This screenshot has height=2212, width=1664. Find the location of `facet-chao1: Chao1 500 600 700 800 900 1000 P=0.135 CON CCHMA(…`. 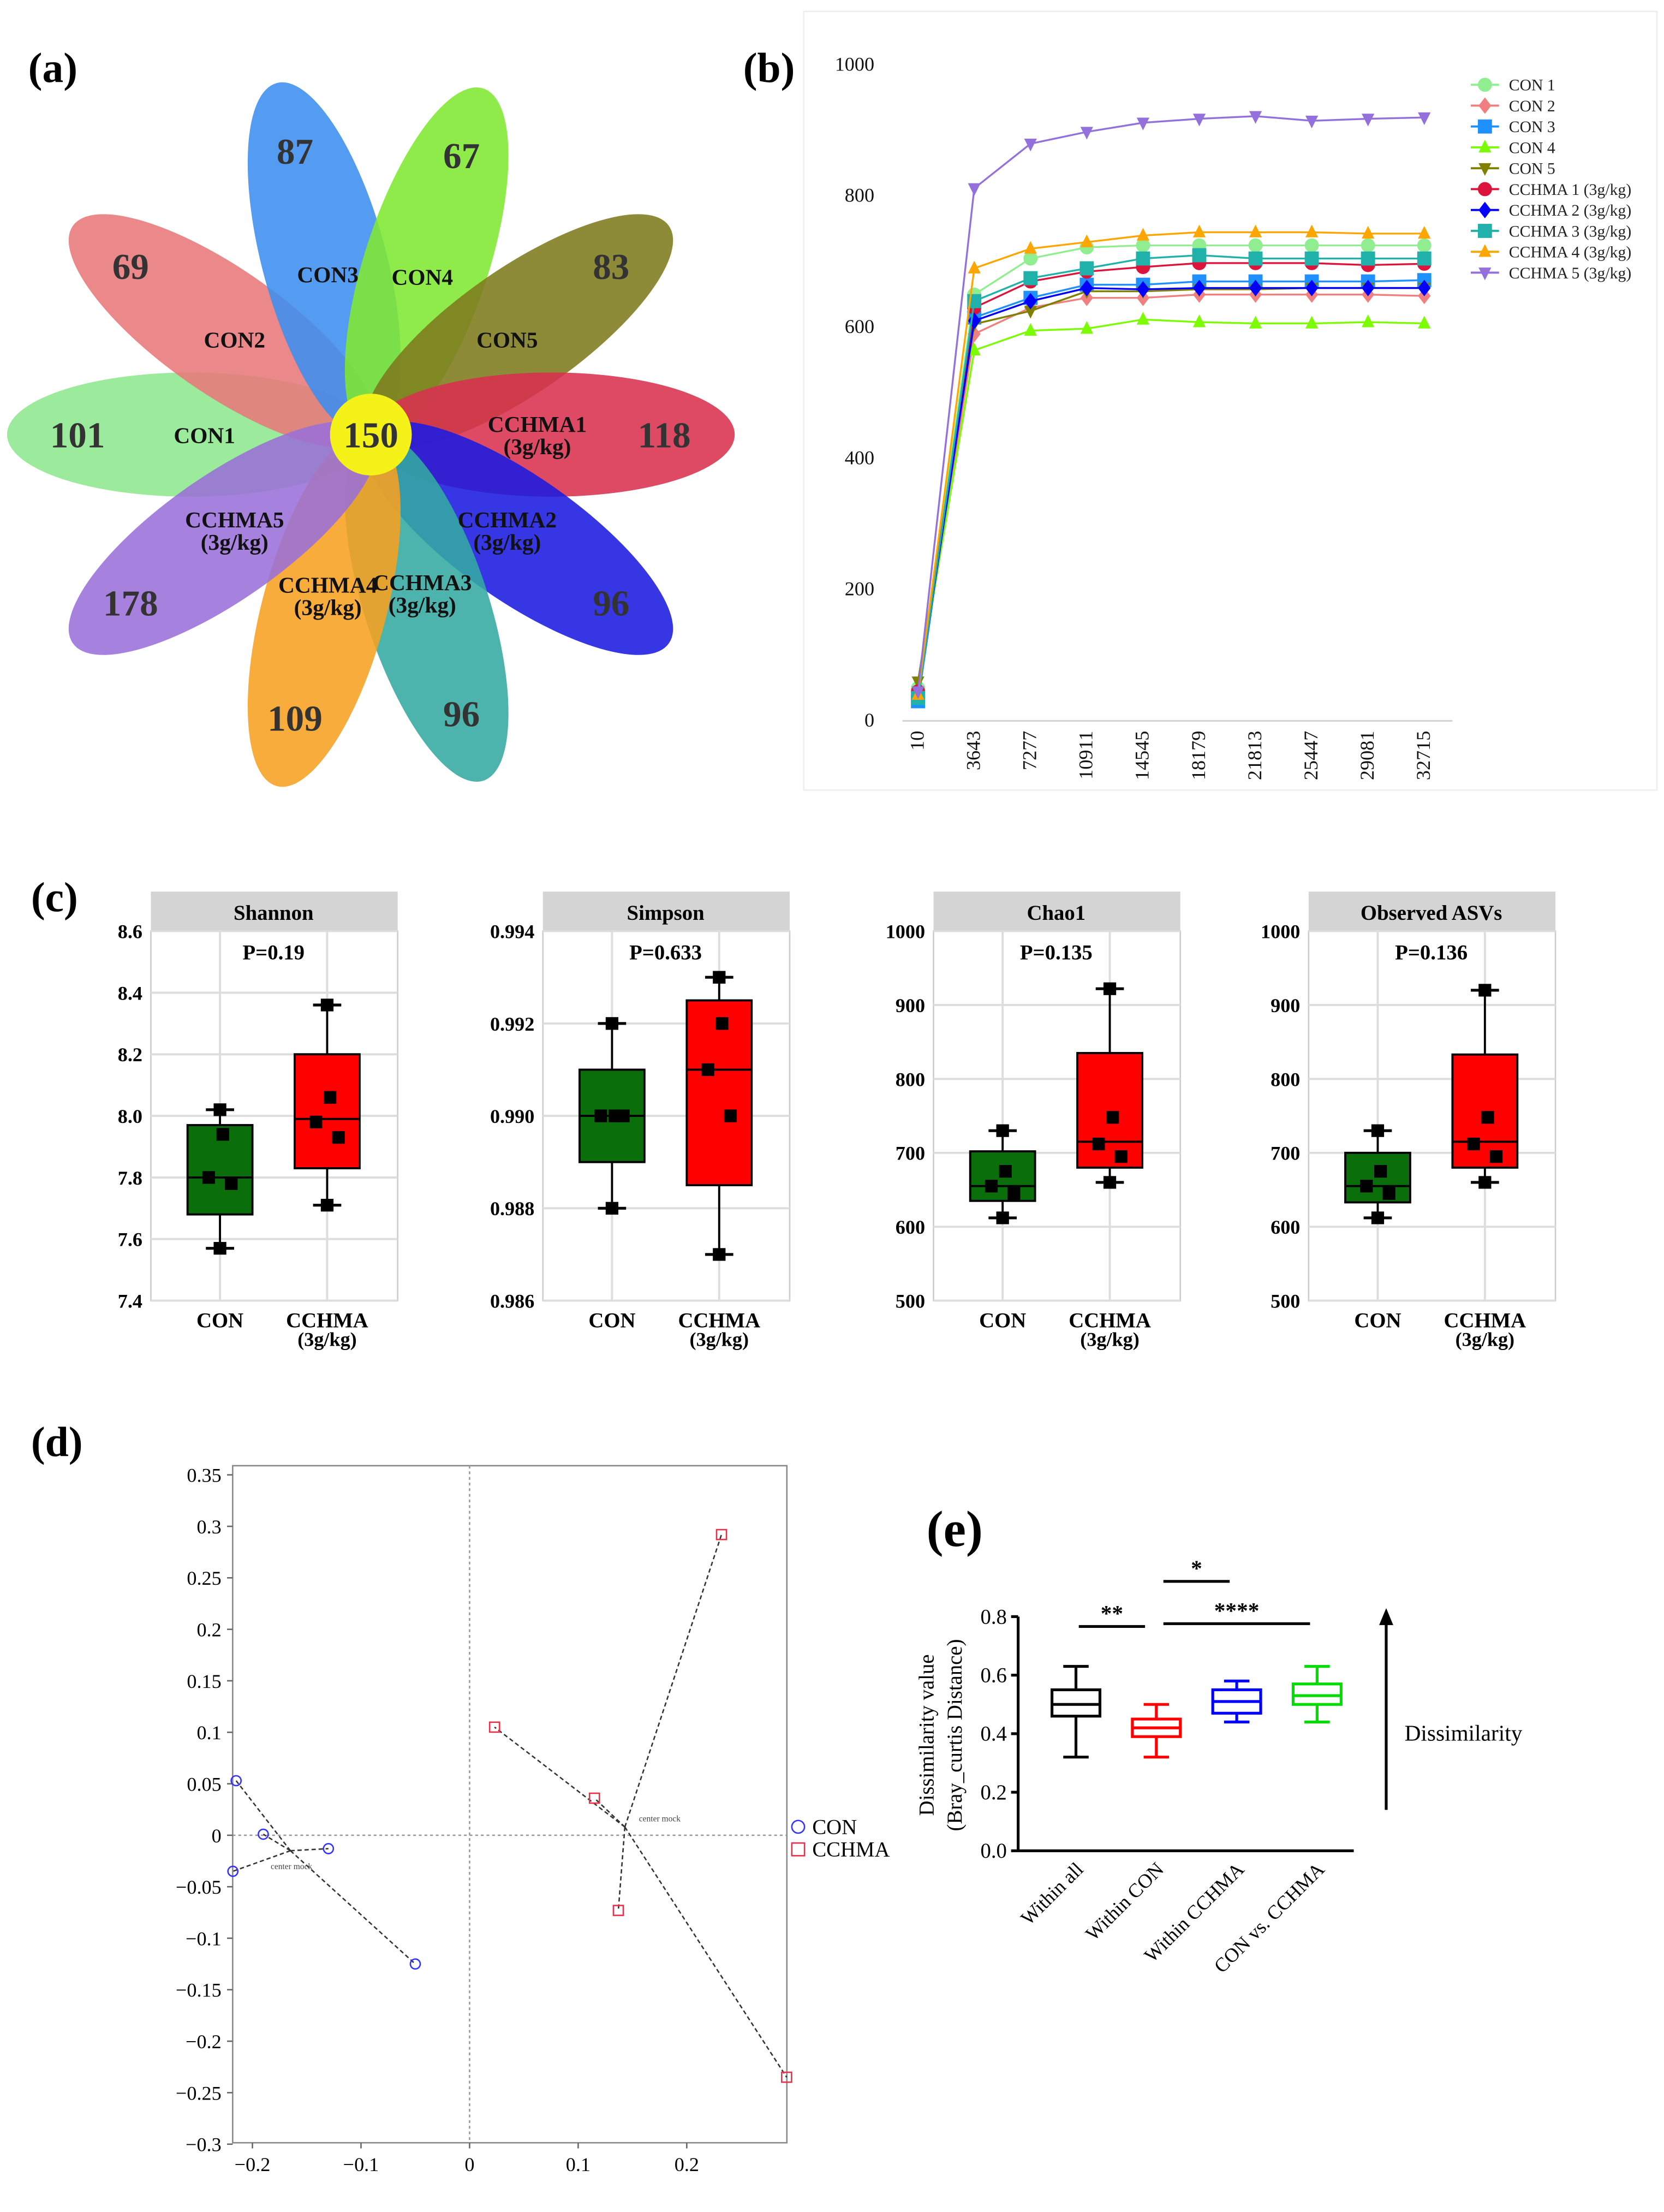

facet-chao1: Chao1 500 600 700 800 900 1000 P=0.135 CON CCHMA(… is located at coordinates (1034, 1120).